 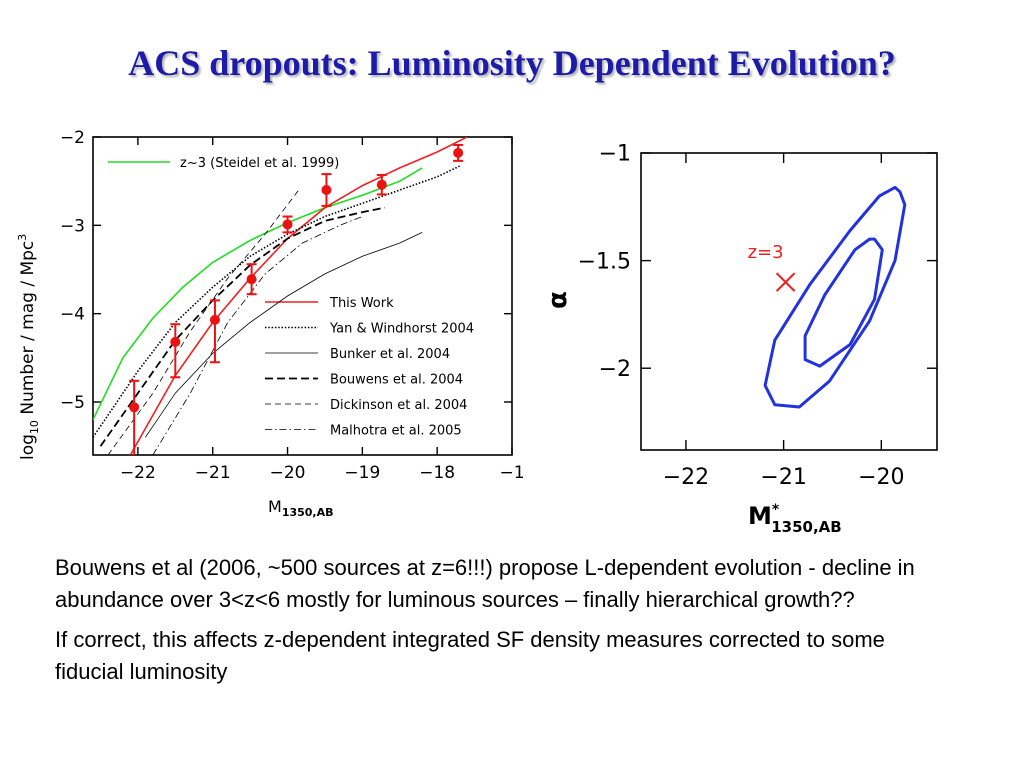 I want to click on y-axis-label-main: log, so click(x=28, y=447).